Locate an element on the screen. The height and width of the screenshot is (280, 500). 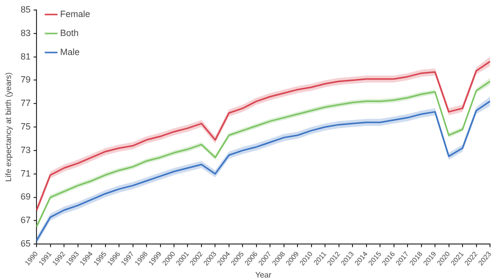
y-tick-label: 73 is located at coordinates (25, 149).